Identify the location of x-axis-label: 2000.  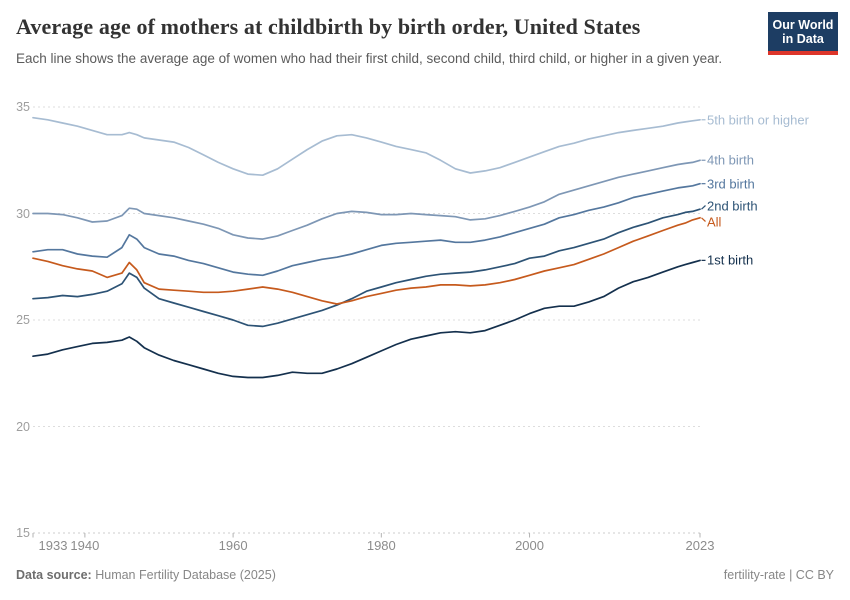
(529, 545).